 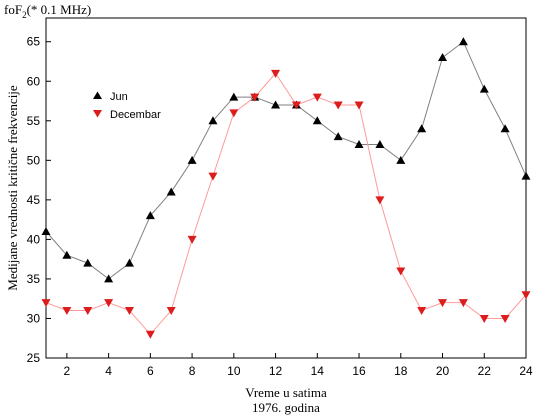 What do you see at coordinates (234, 371) in the screenshot?
I see `x-tick-label: 10` at bounding box center [234, 371].